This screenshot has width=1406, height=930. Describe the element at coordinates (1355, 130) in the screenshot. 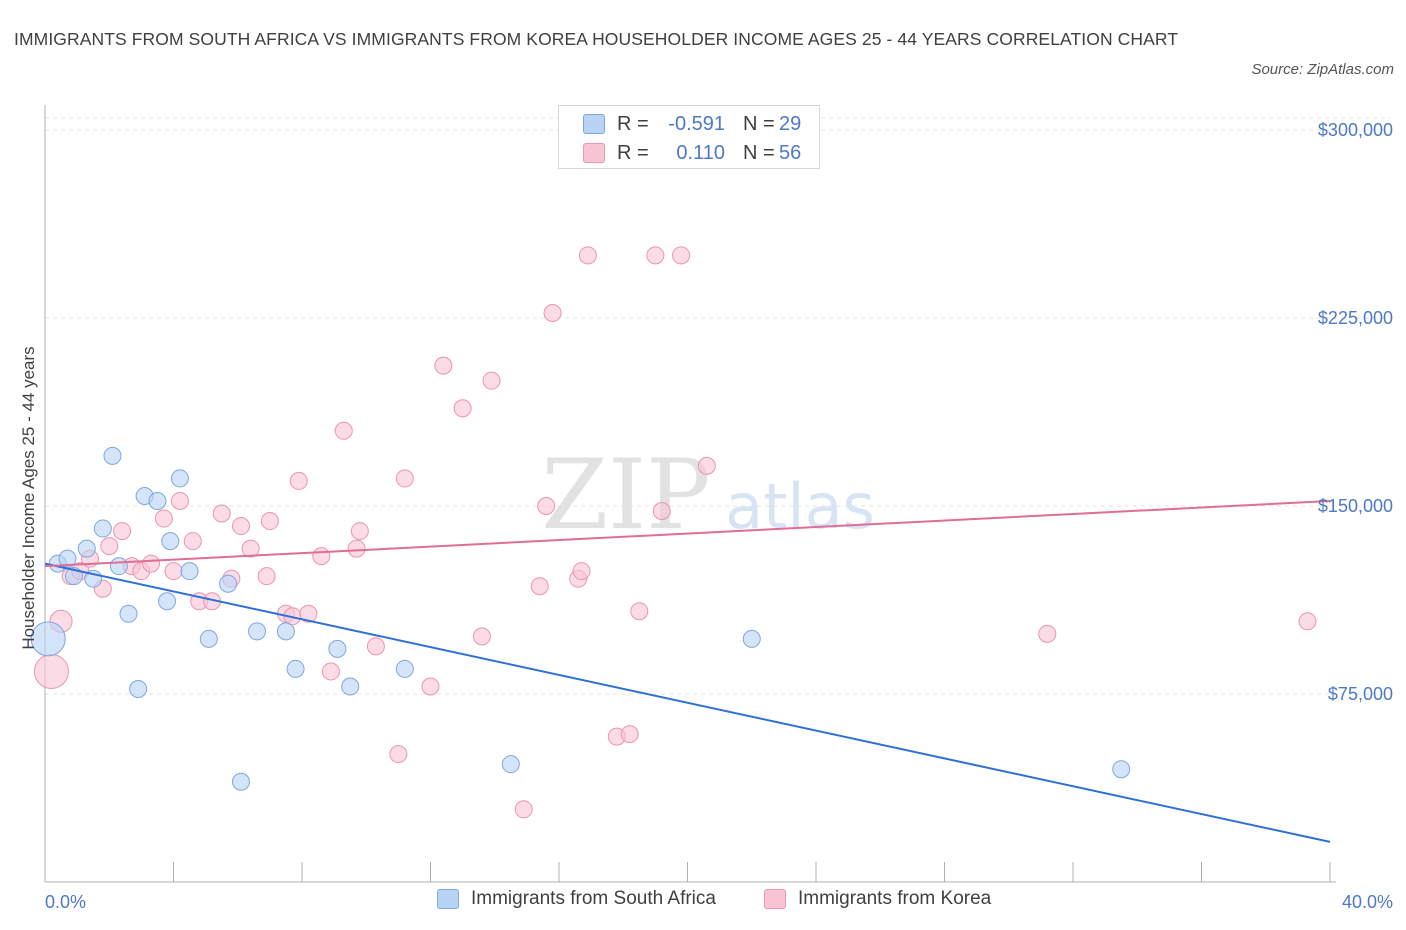

I see `y-tick-label: $300,000` at that location.